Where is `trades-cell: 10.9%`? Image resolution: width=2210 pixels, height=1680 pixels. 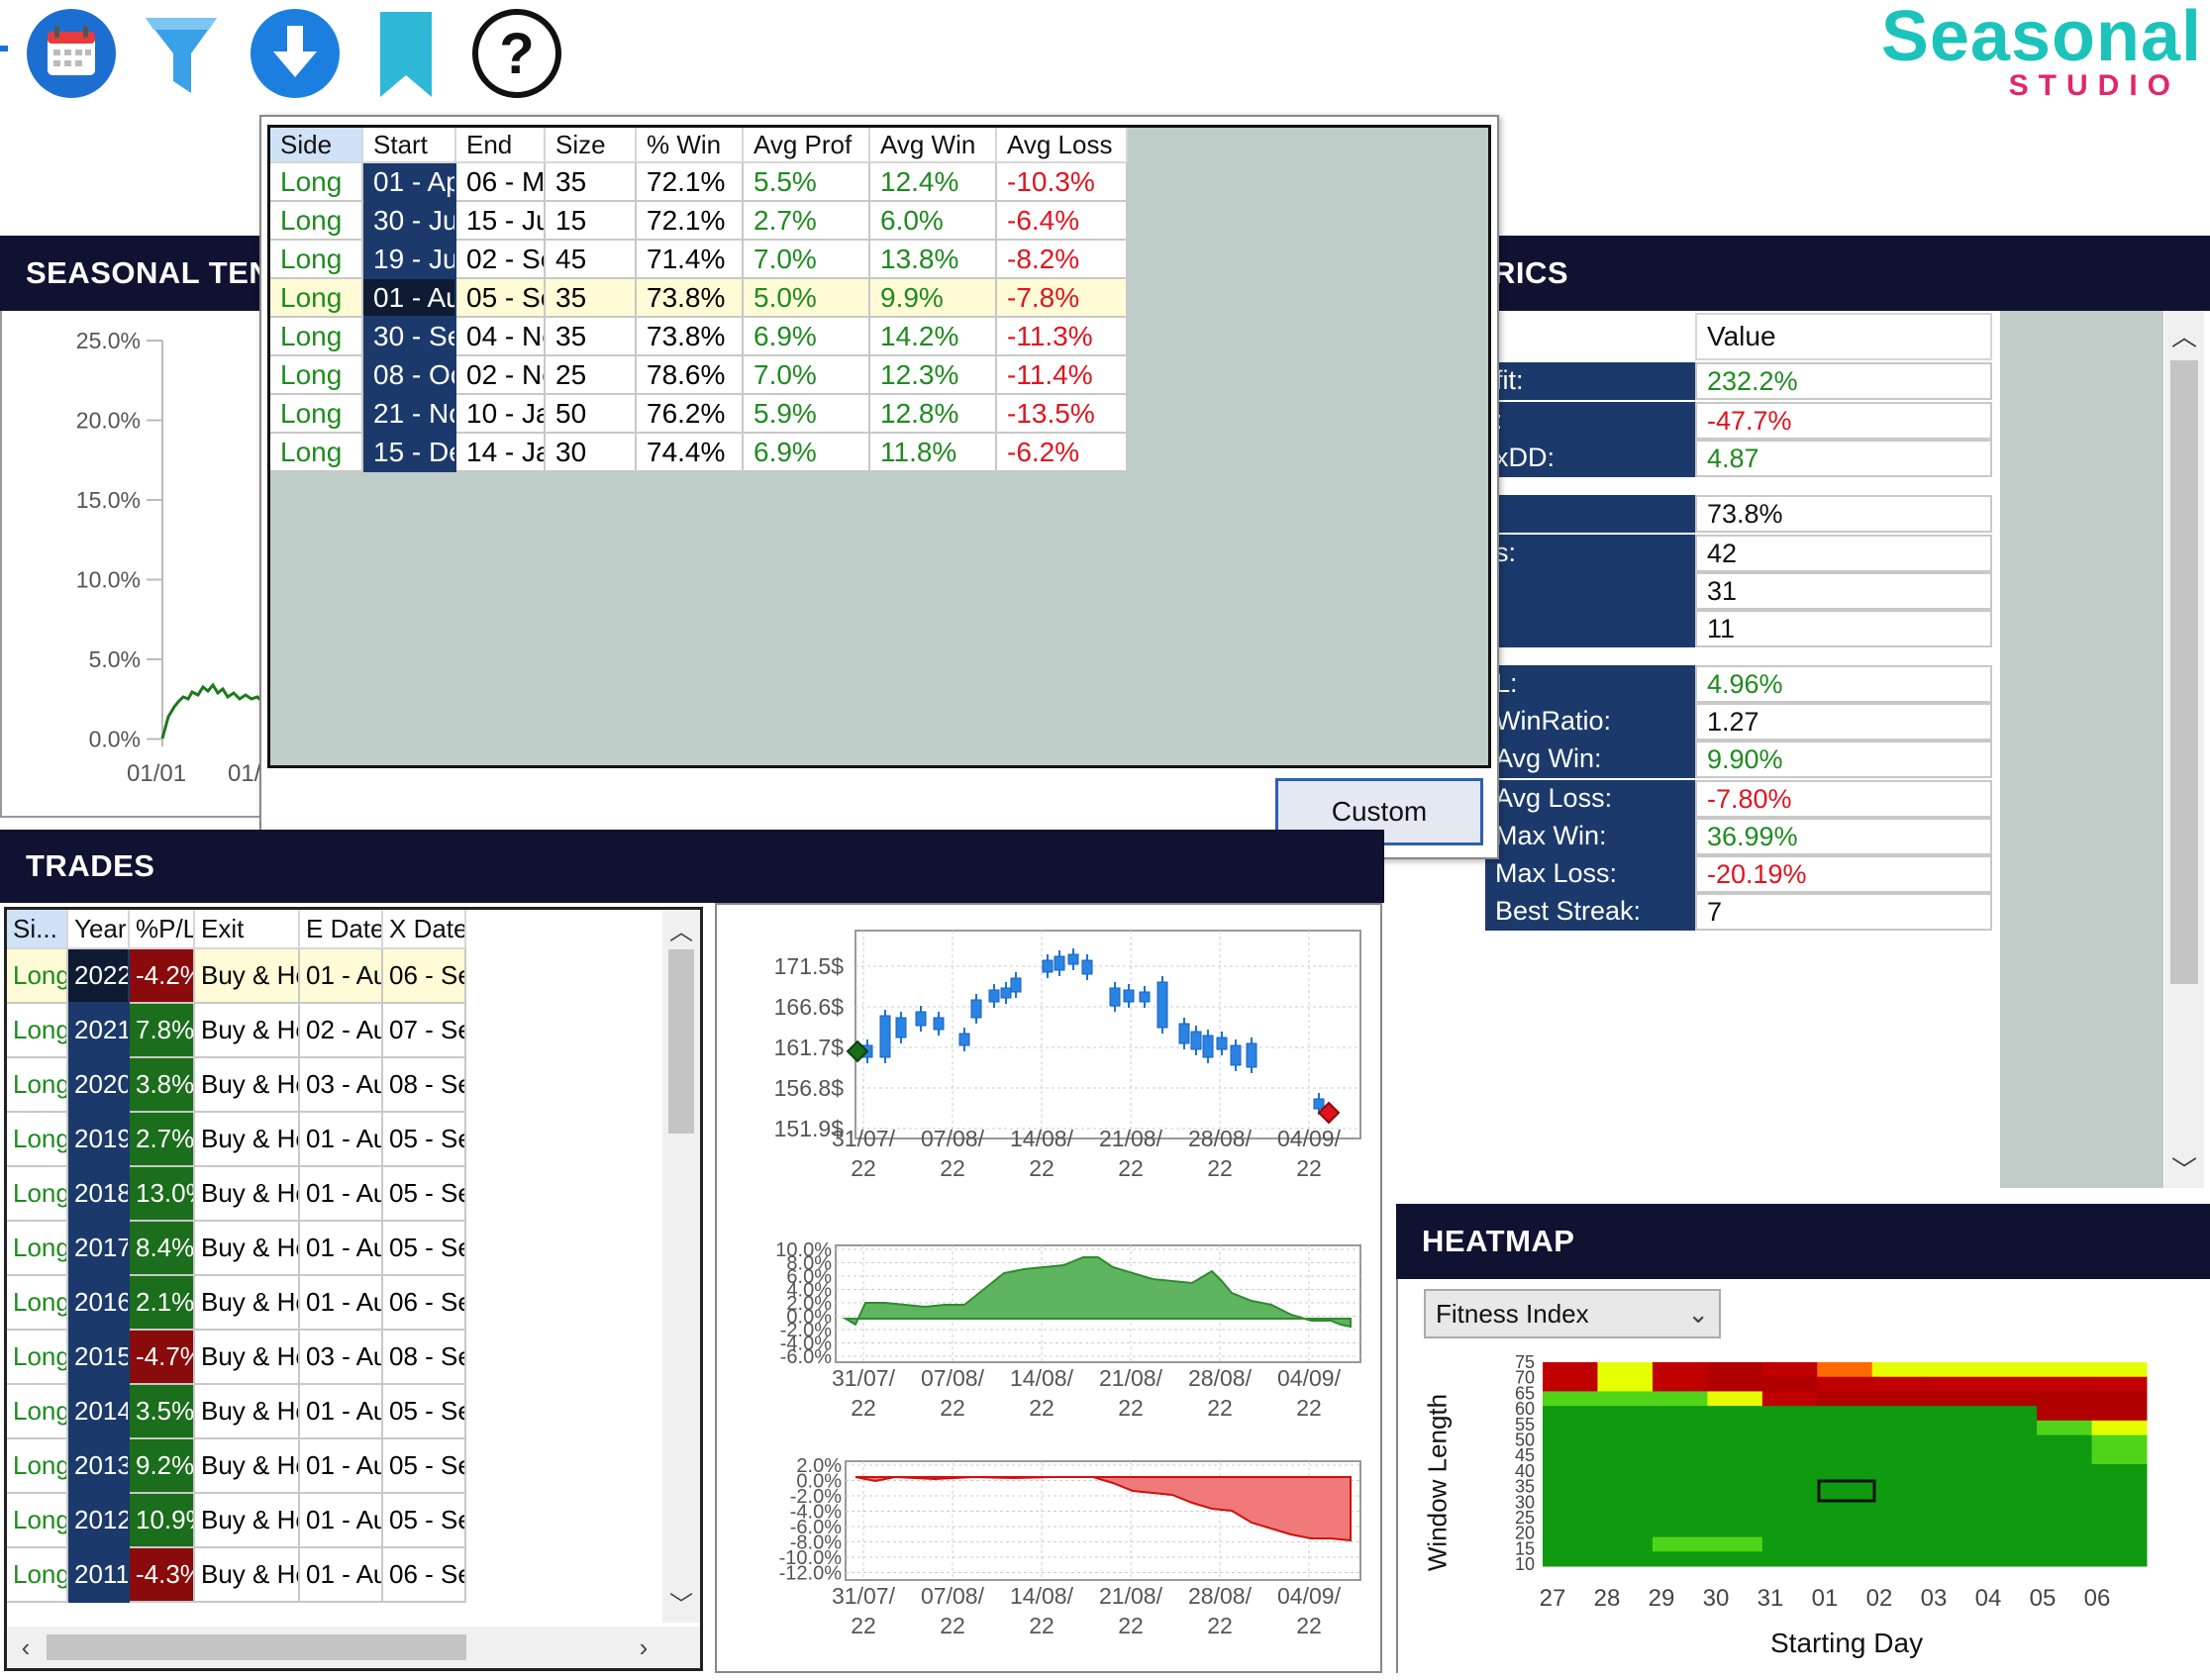 trades-cell: 10.9% is located at coordinates (162, 1521).